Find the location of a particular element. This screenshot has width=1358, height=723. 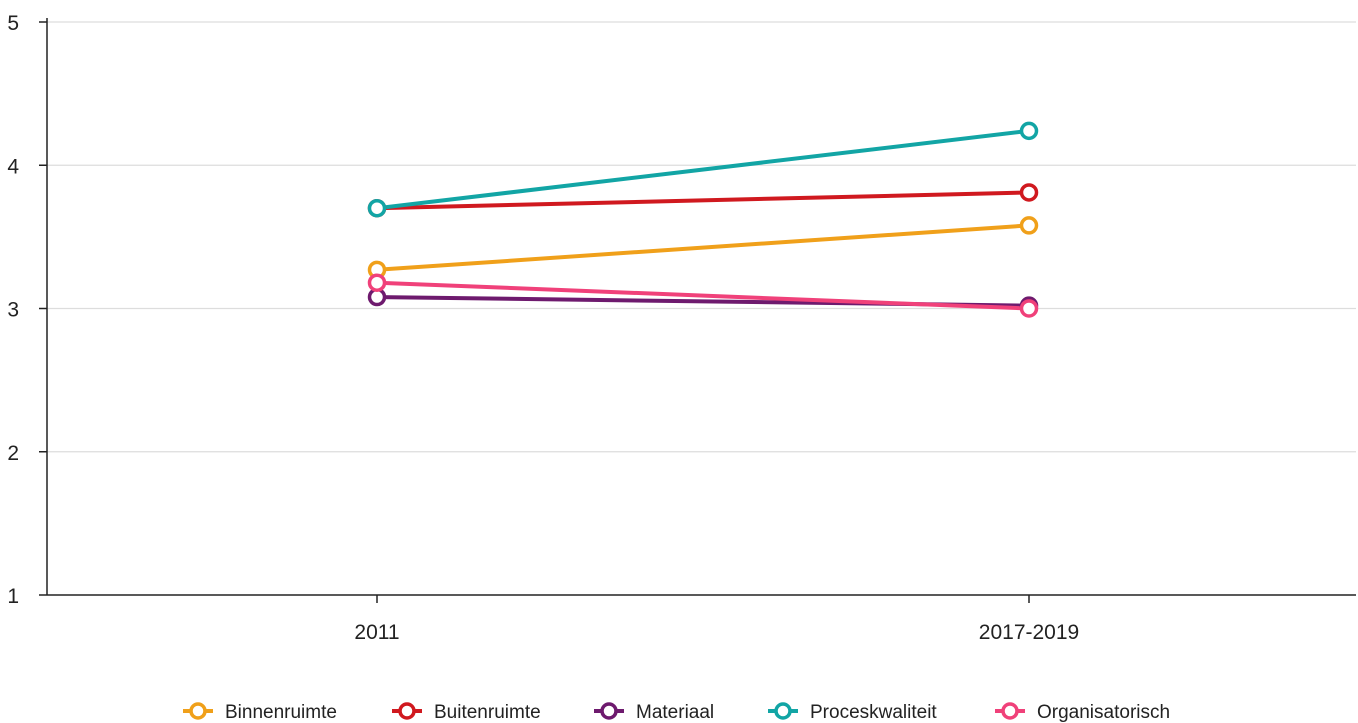

legend-item-proceskwaliteit: Proceskwaliteit is located at coordinates (852, 712).